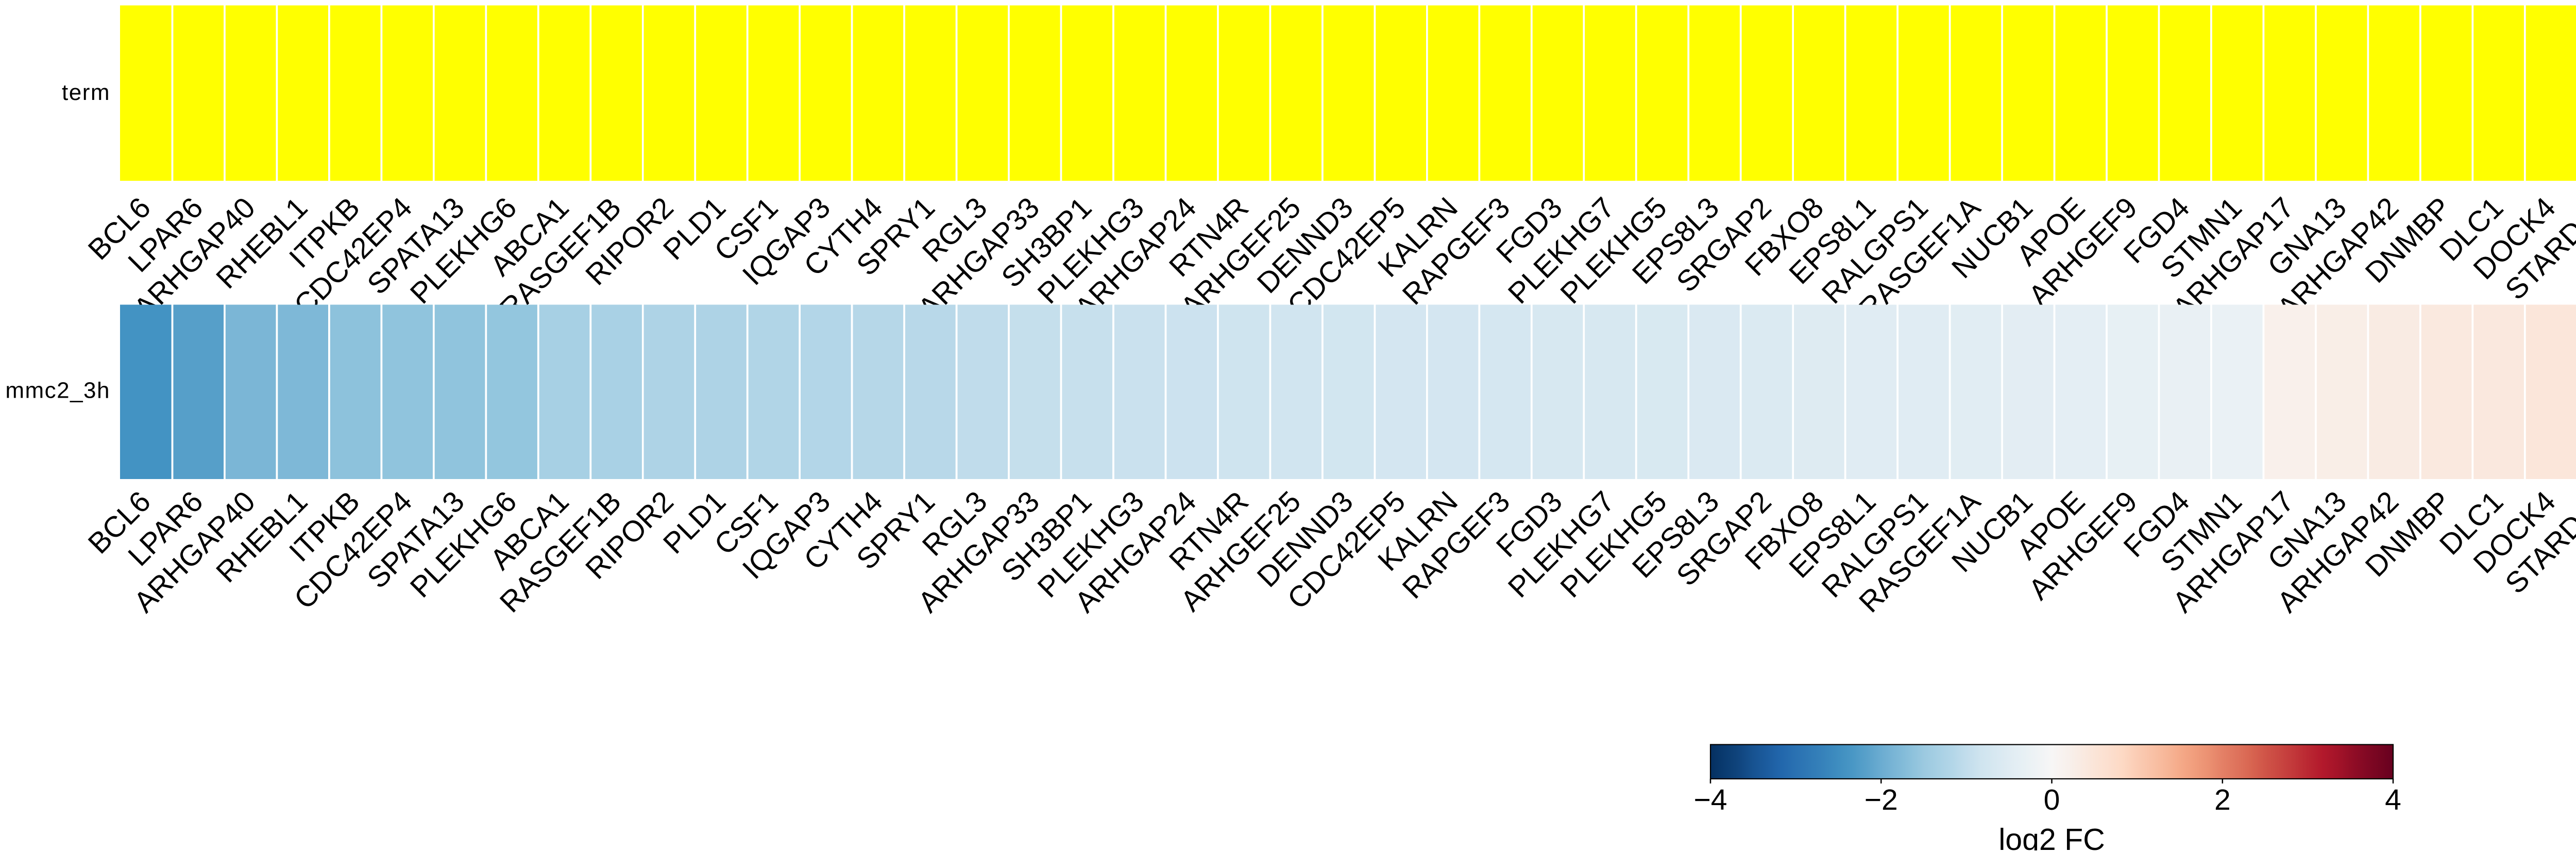  Describe the element at coordinates (2052, 799) in the screenshot. I see `svg-text: 0` at that location.